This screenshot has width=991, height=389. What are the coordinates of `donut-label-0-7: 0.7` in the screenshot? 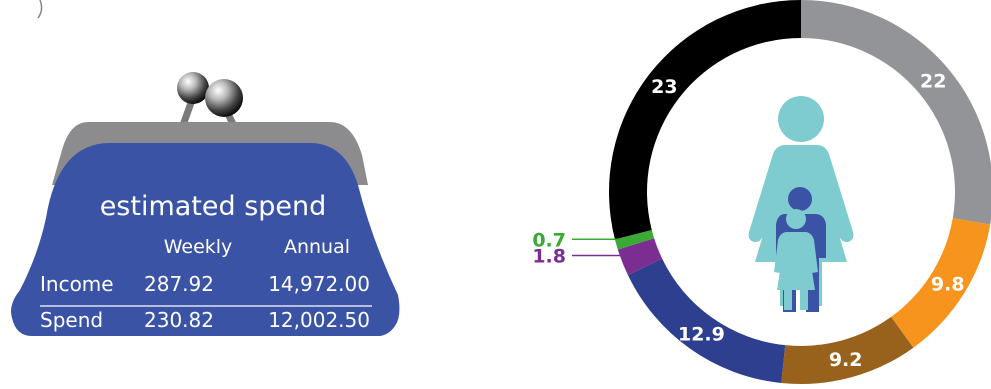 It's located at (549, 240).